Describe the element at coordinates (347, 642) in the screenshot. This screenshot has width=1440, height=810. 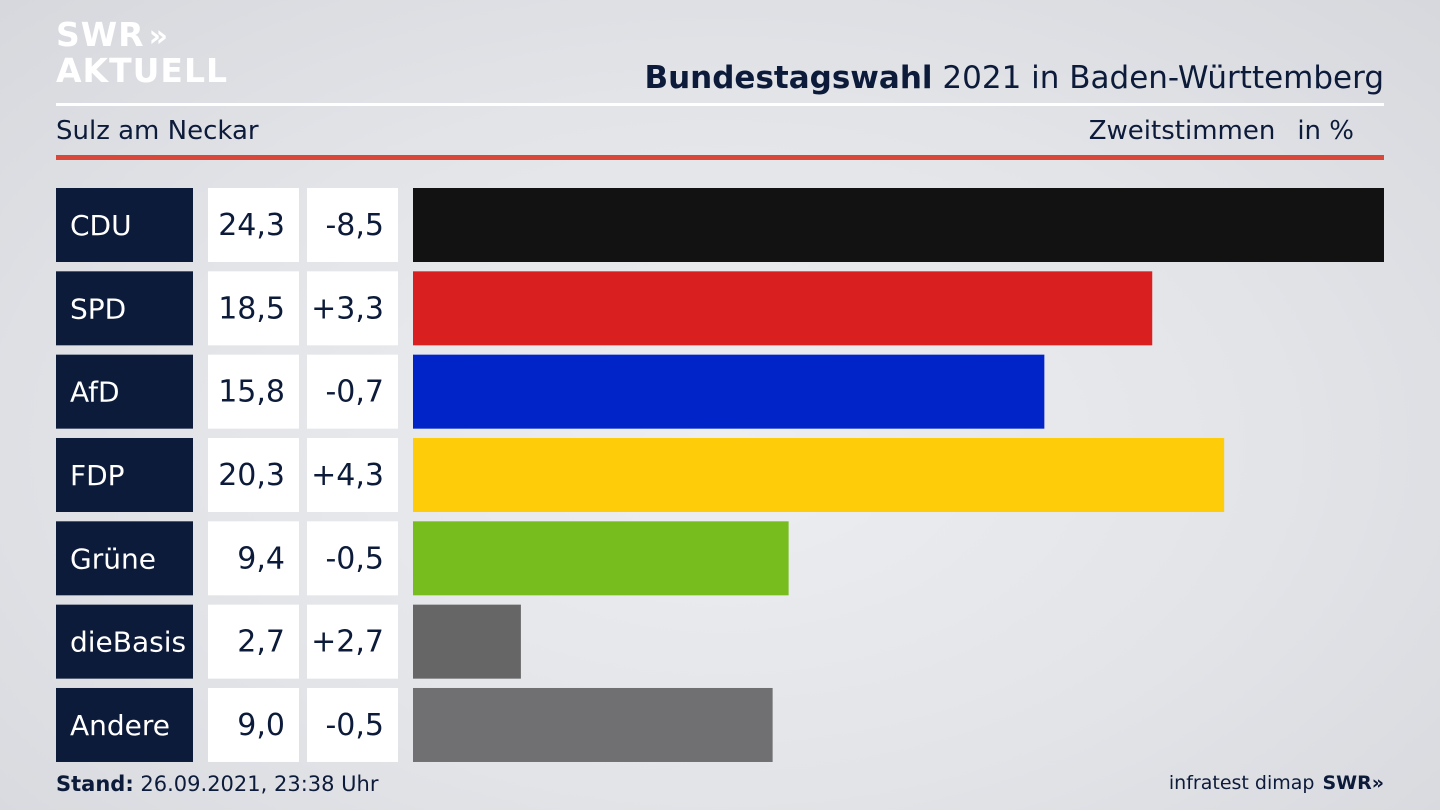
I see `change-label: +2,7` at that location.